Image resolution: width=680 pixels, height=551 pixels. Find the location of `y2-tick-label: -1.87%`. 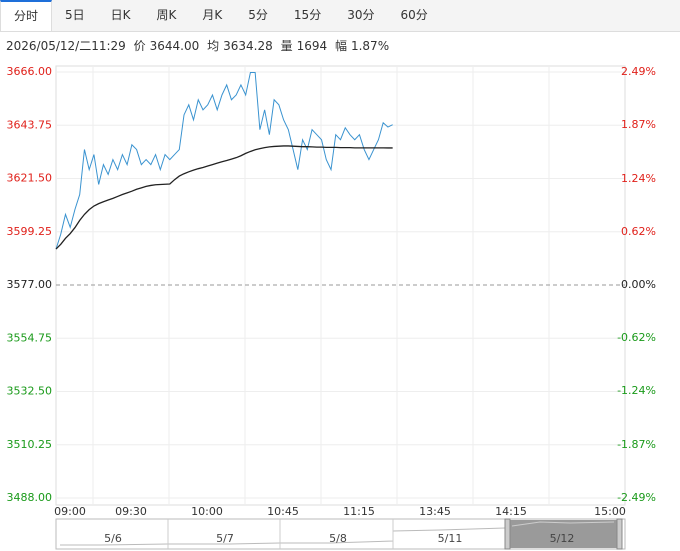

y2-tick-label: -1.87% is located at coordinates (636, 444).